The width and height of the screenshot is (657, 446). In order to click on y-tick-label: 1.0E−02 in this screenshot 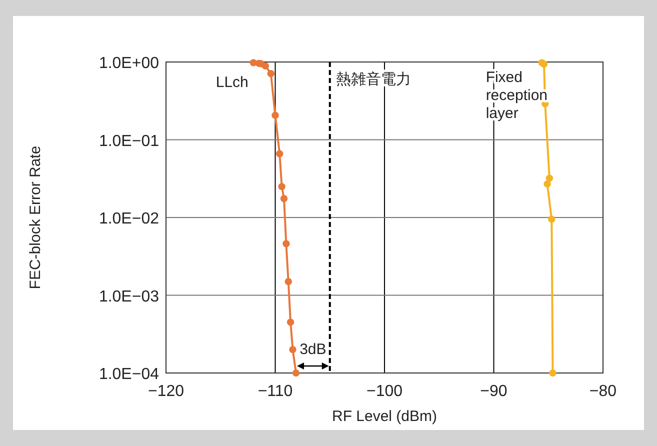, I will do `click(129, 219)`.